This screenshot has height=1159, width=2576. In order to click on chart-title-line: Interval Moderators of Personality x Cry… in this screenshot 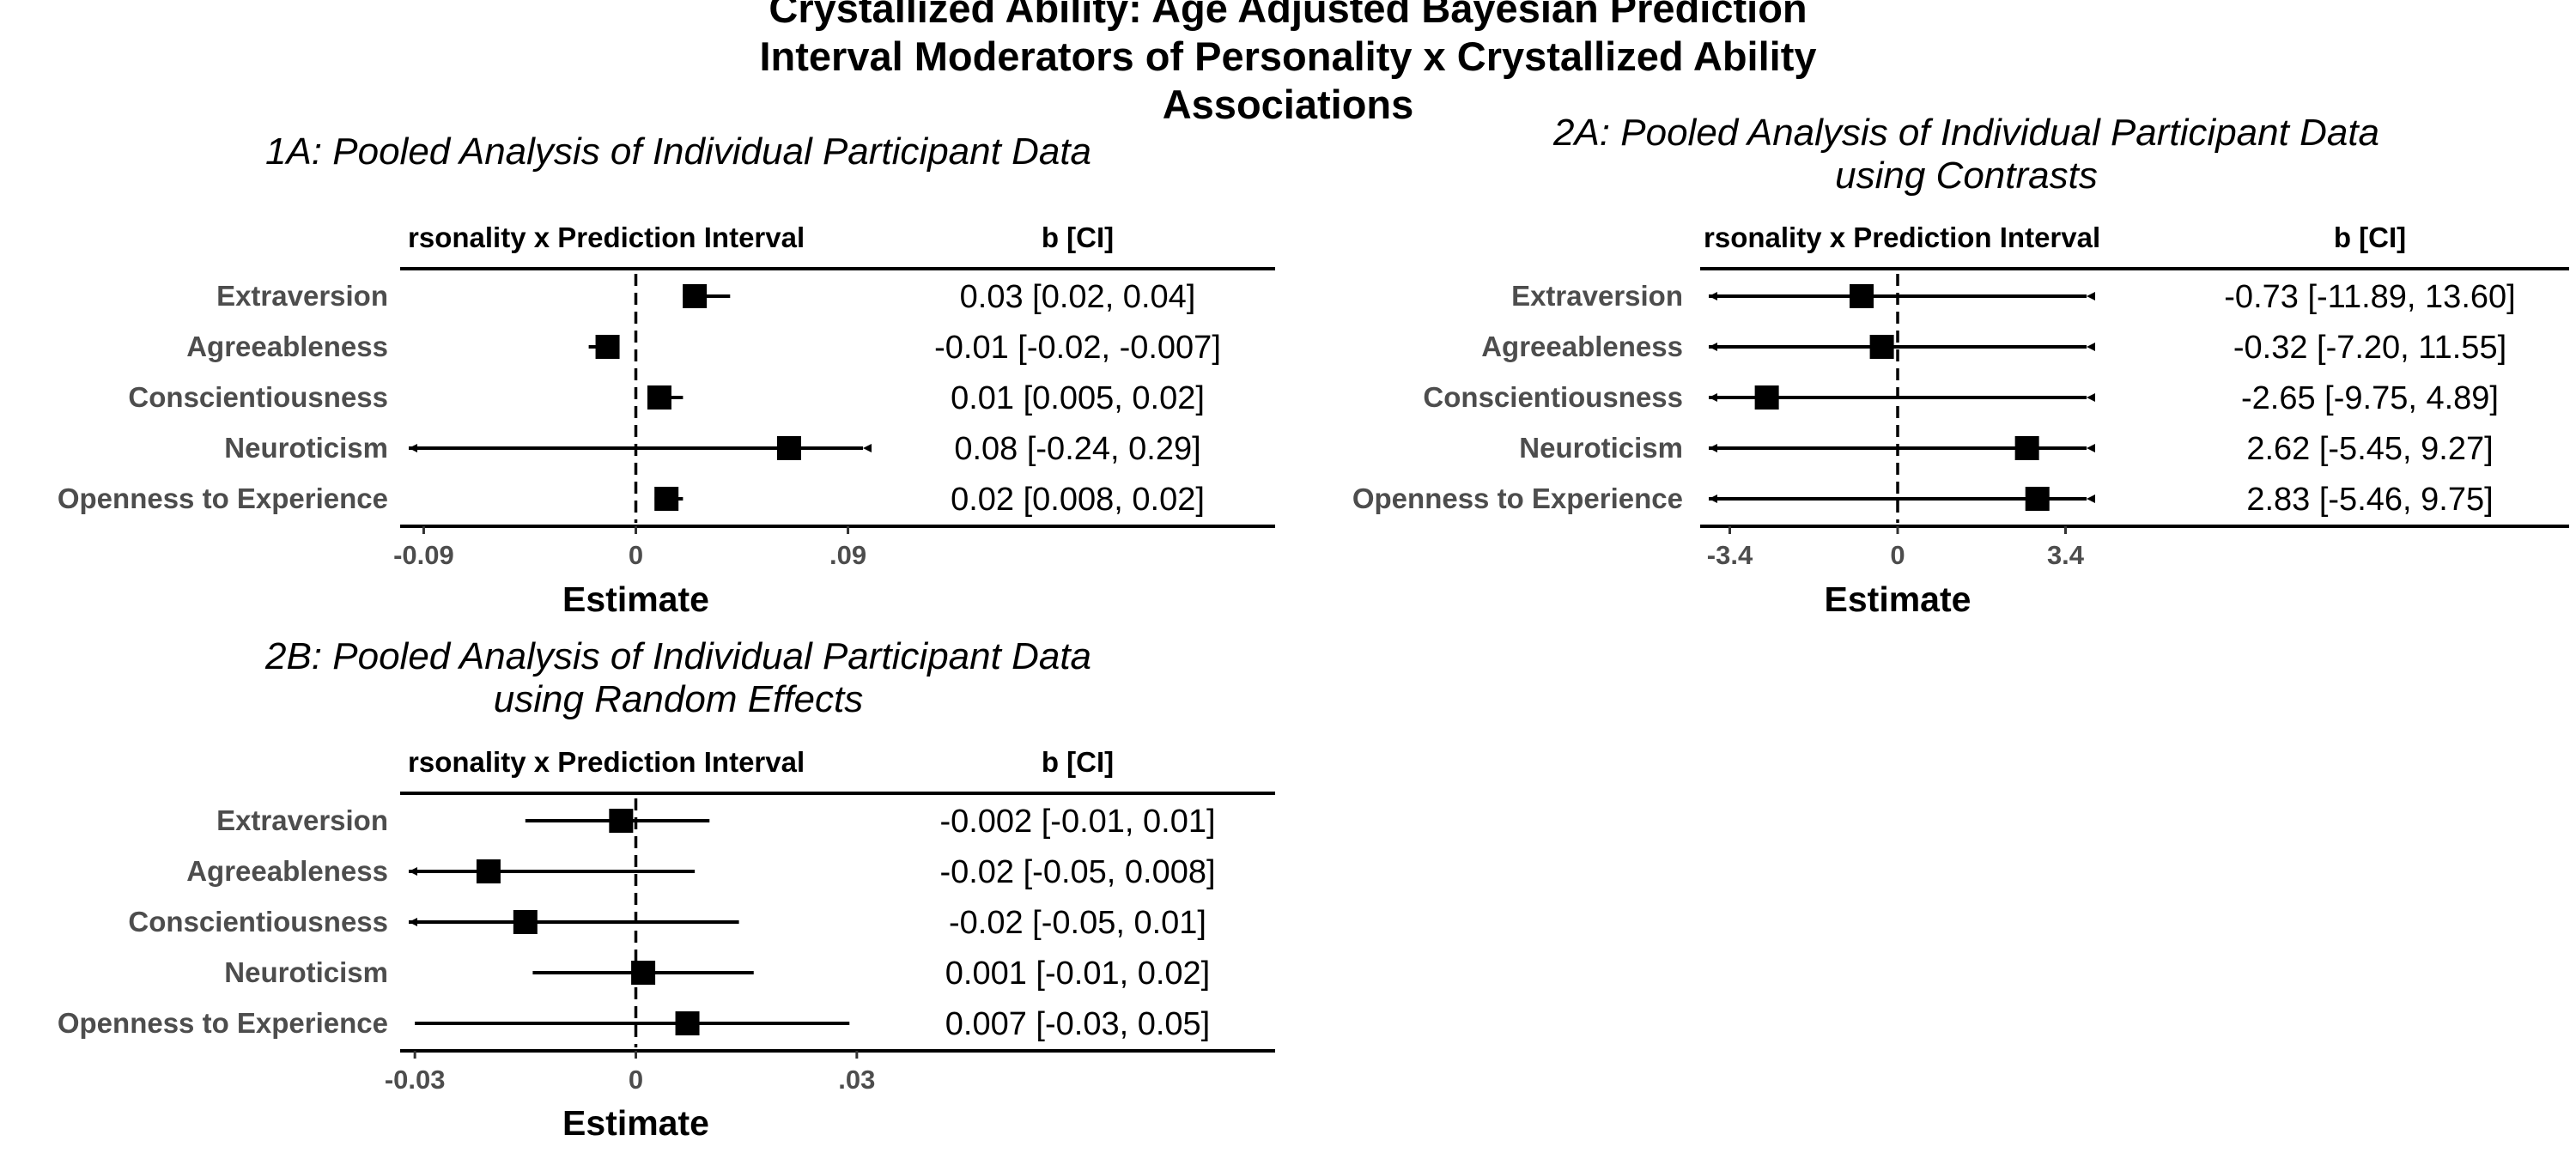, I will do `click(1288, 56)`.